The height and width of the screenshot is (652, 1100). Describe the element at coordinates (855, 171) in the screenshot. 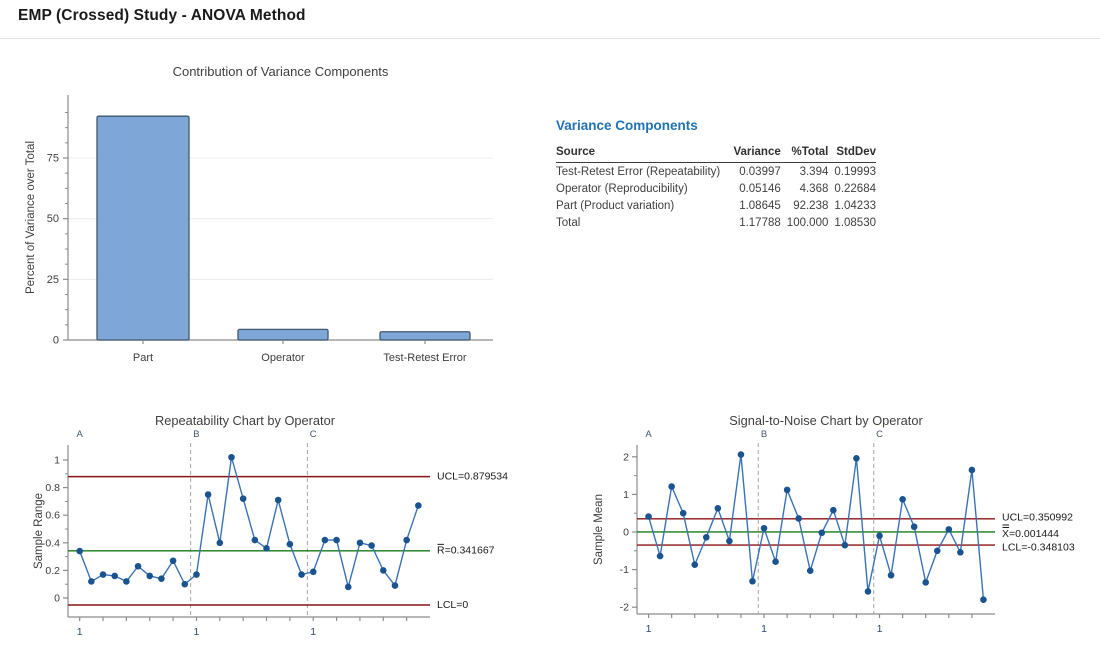

I see `cell-value: 0.19993` at that location.